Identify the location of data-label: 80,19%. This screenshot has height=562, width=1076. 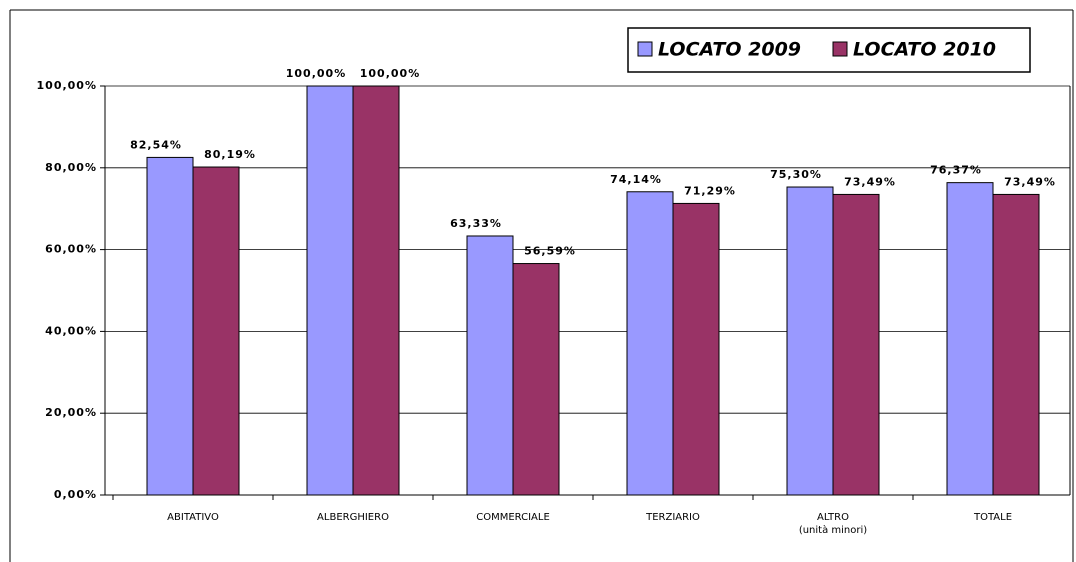
(230, 154).